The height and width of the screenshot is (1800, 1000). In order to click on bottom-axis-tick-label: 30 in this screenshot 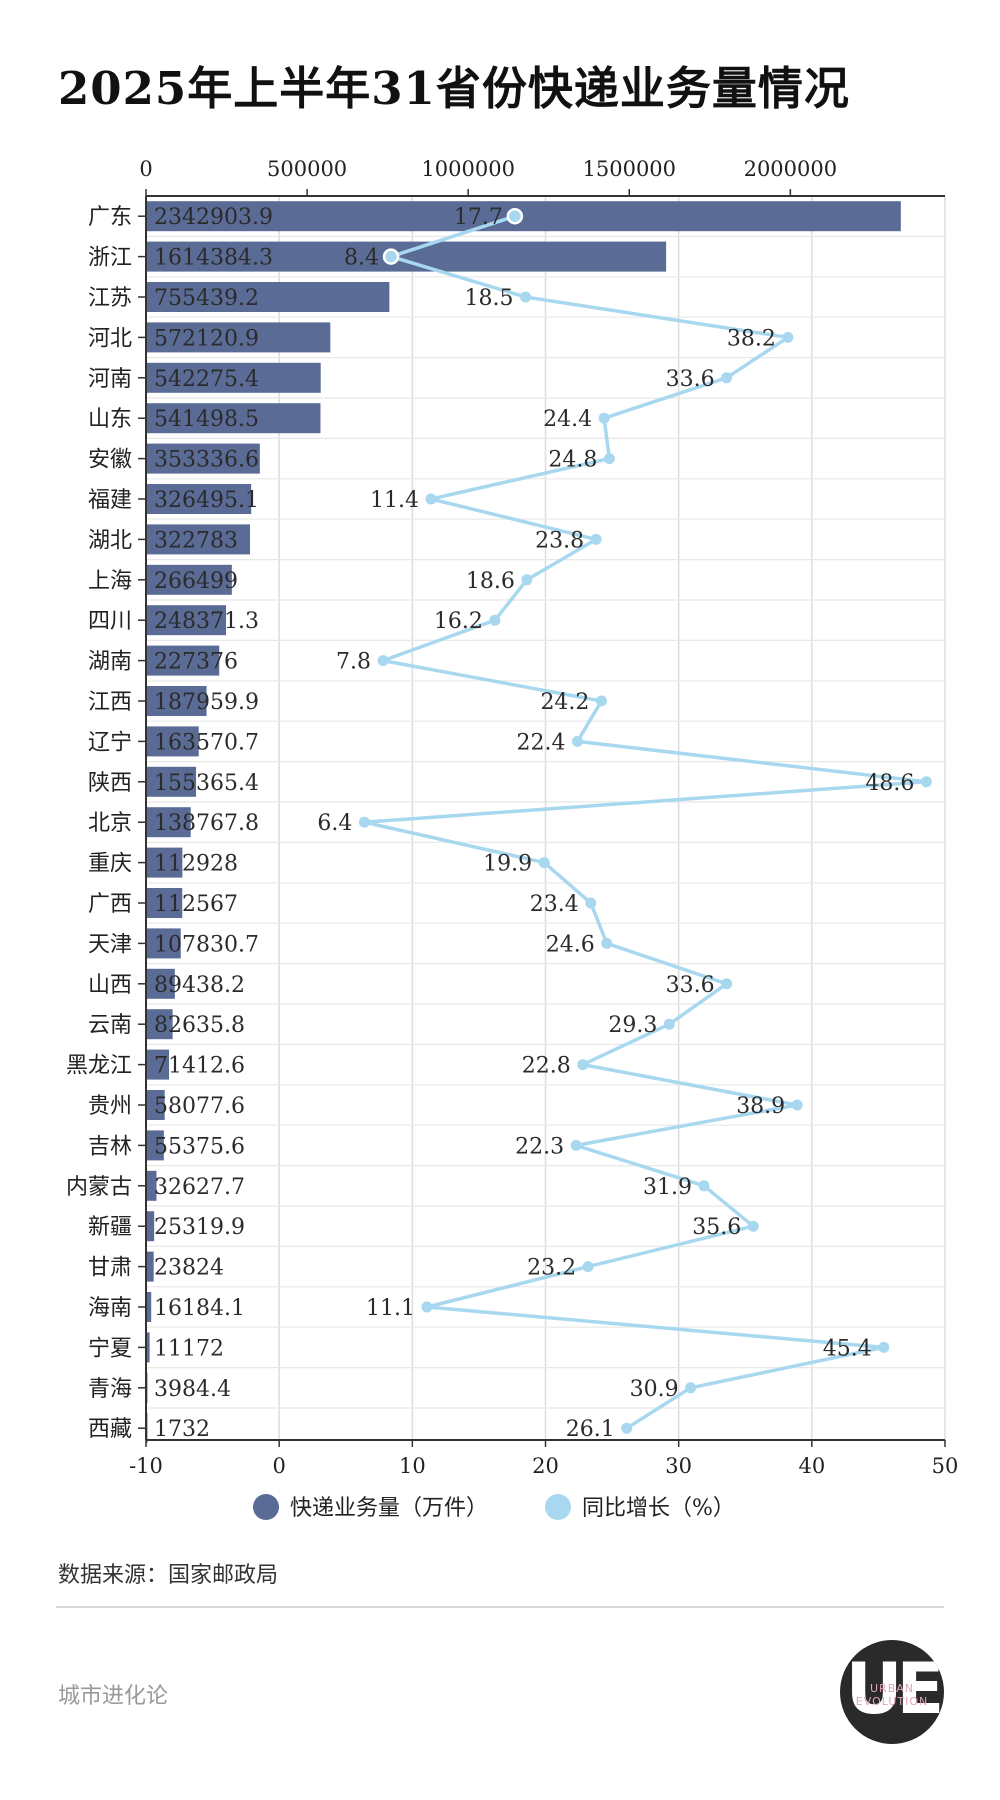, I will do `click(678, 1466)`.